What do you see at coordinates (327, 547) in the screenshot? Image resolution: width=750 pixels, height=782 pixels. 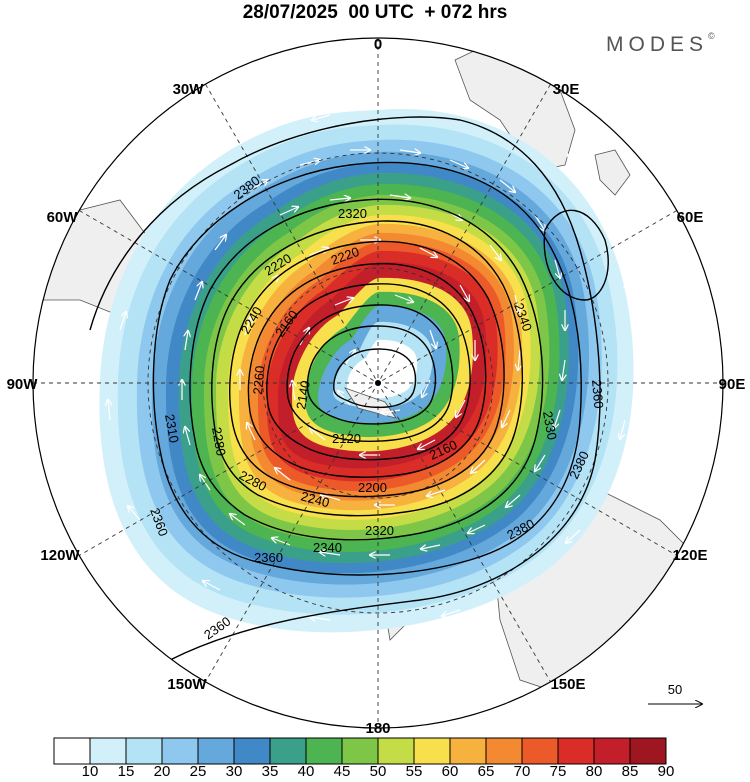 I see `contour-label: 2340` at bounding box center [327, 547].